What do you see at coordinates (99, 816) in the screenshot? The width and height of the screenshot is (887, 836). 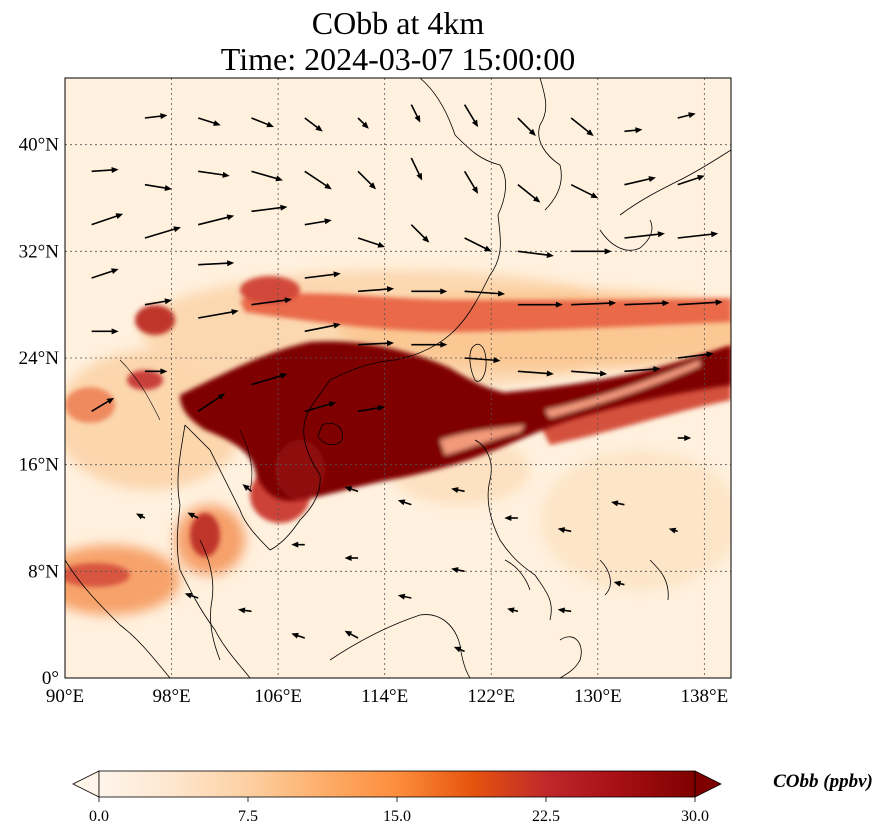 I see `colorbar-tick-label: 0.0` at bounding box center [99, 816].